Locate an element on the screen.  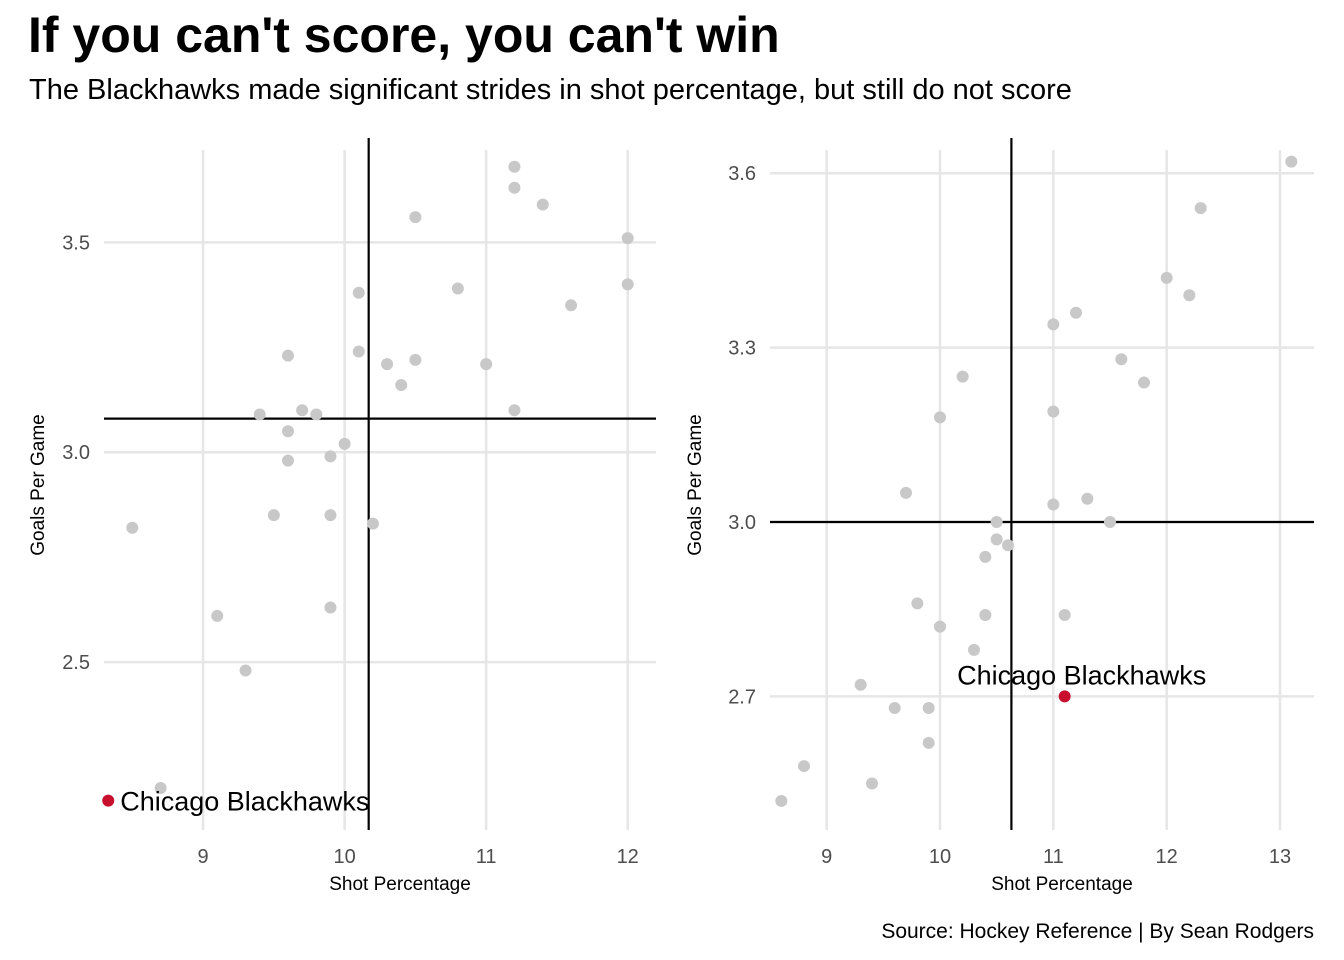
x-tick-label: 13 is located at coordinates (1280, 857).